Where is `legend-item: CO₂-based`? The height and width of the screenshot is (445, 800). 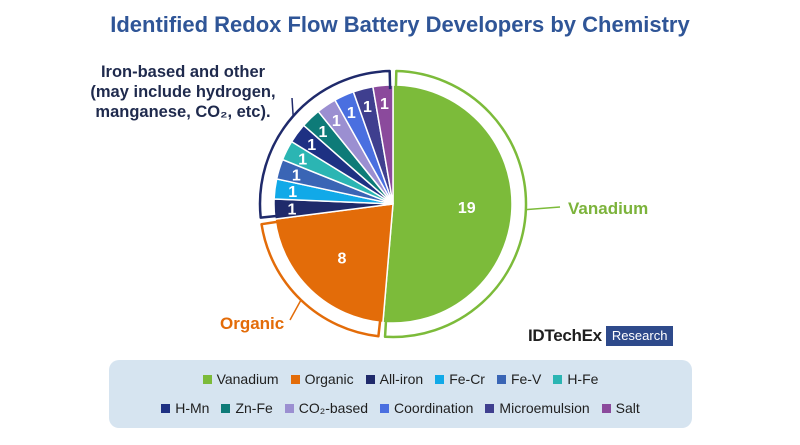
legend-item: CO₂-based is located at coordinates (326, 408).